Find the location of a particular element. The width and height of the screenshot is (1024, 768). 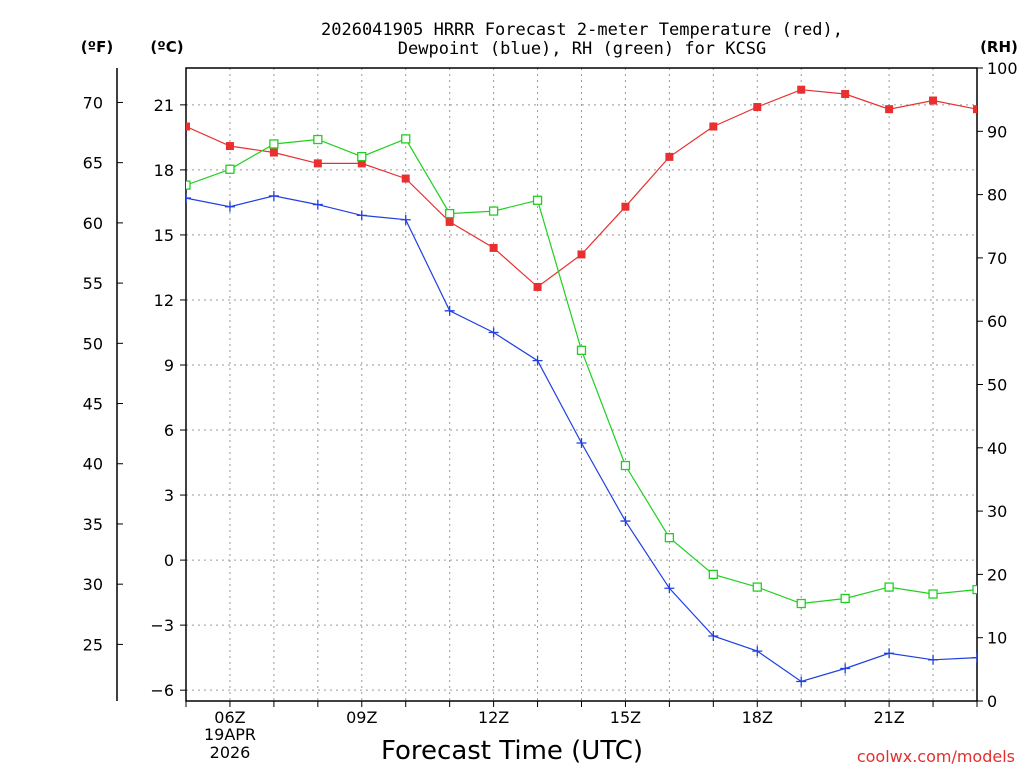

celsius-tick-label: 0 is located at coordinates (169, 560).